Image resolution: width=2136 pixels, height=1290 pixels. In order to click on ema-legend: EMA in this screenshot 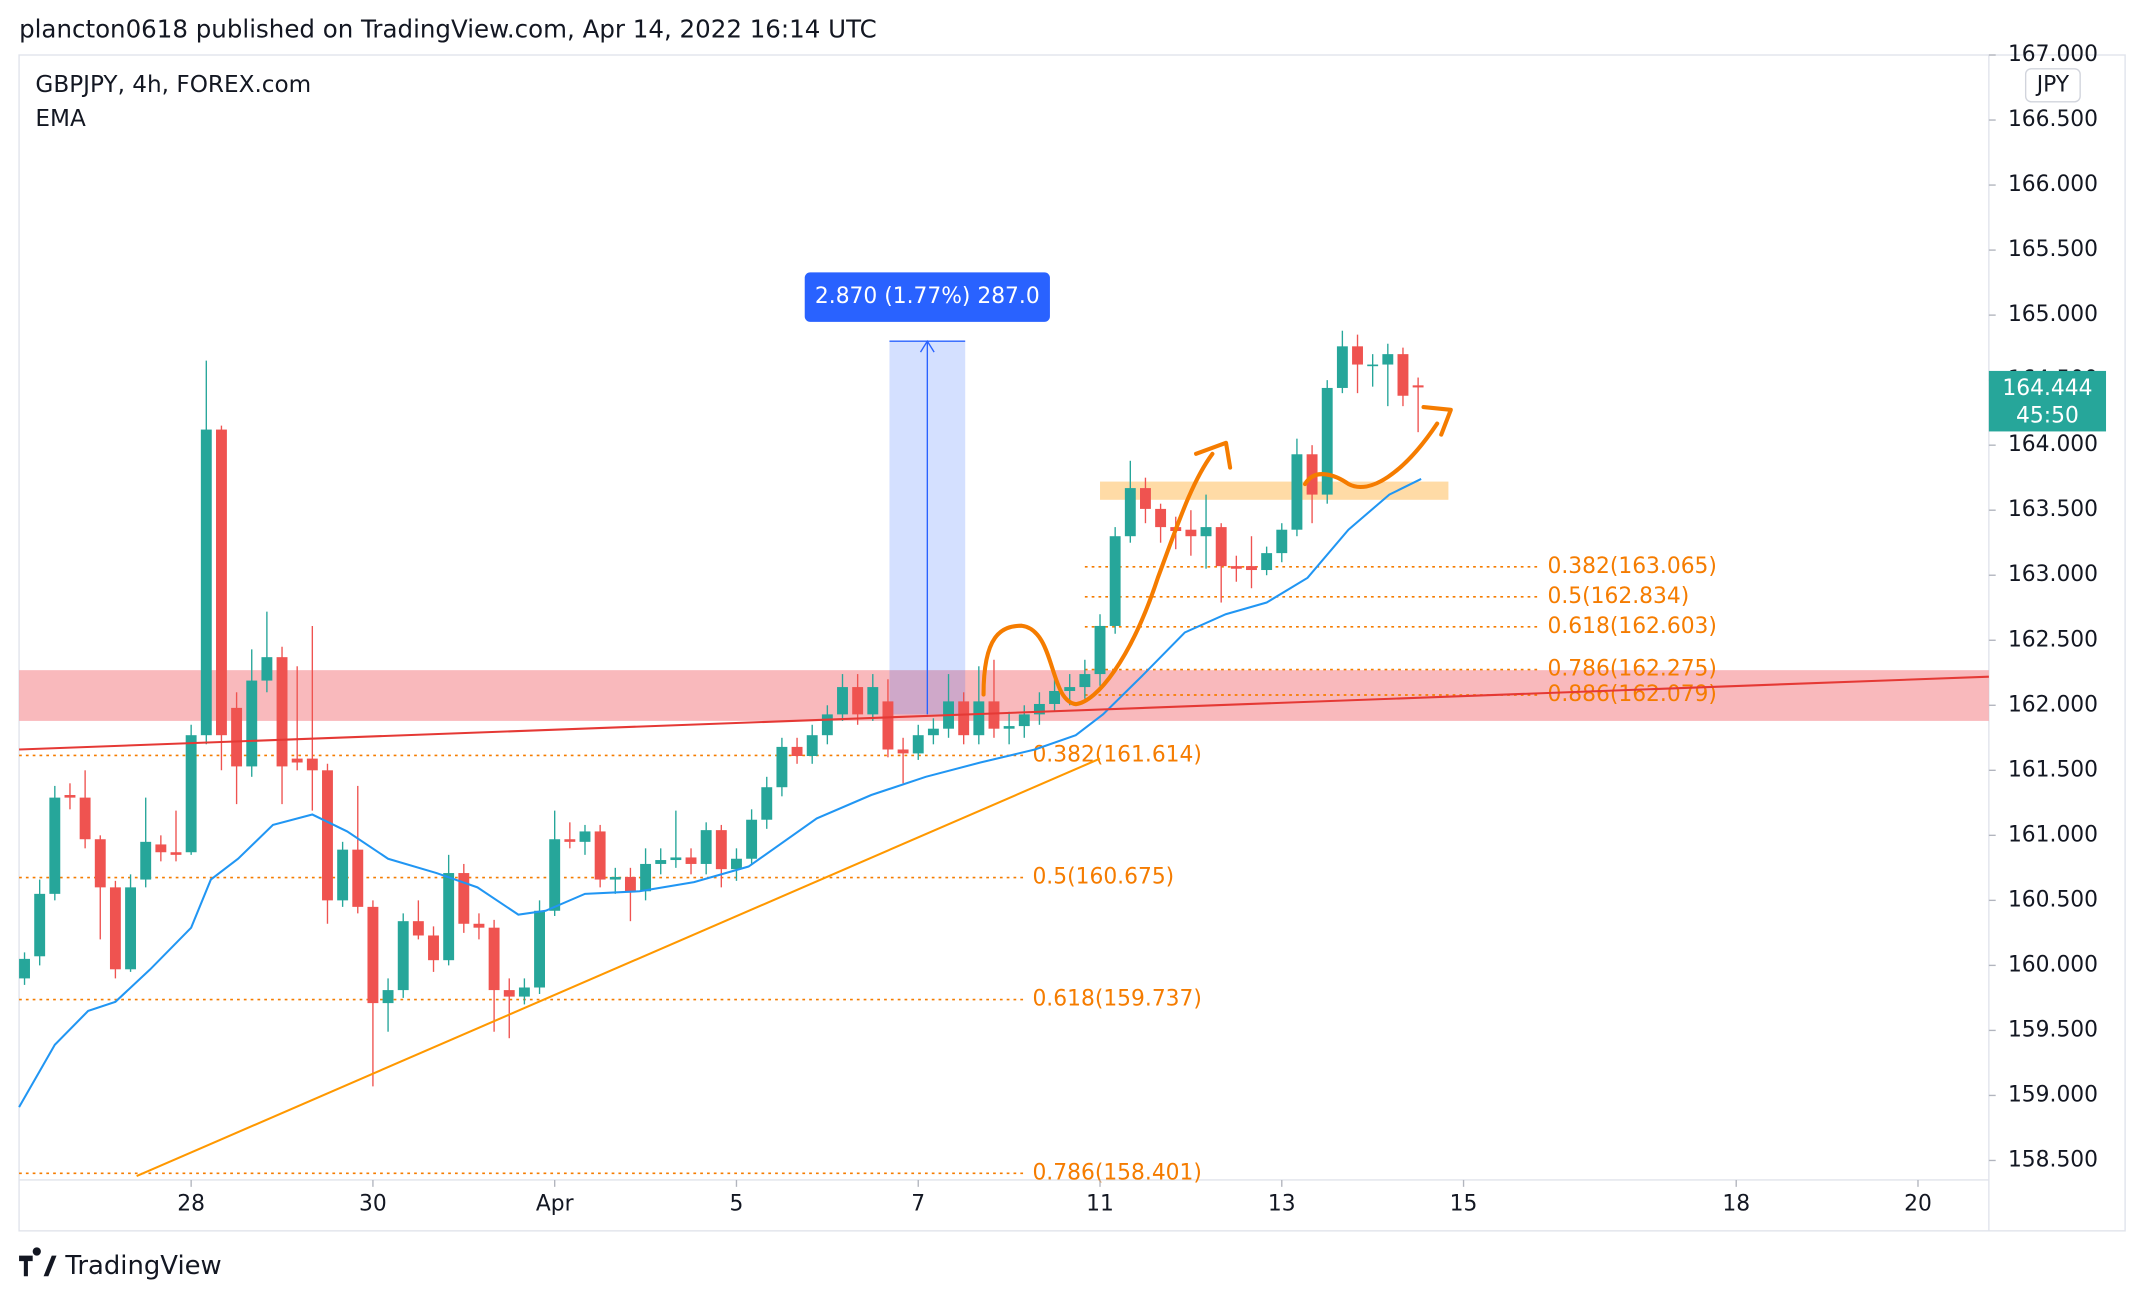, I will do `click(60, 118)`.